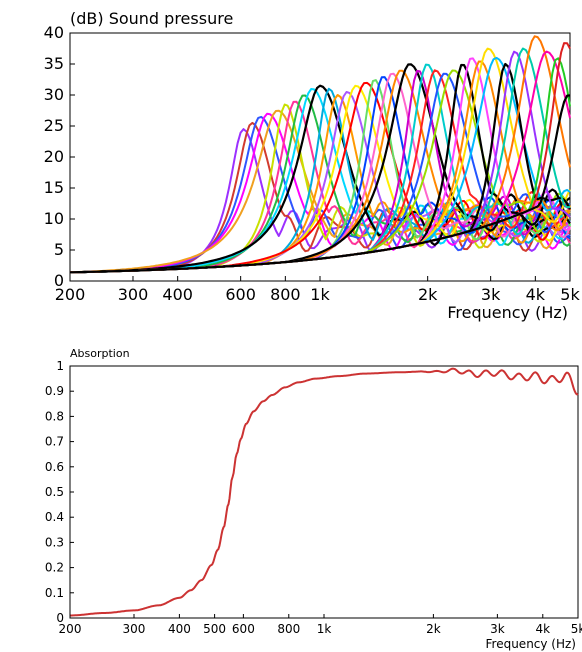 The width and height of the screenshot is (582, 652). I want to click on y-tick-label: 25, so click(54, 125).